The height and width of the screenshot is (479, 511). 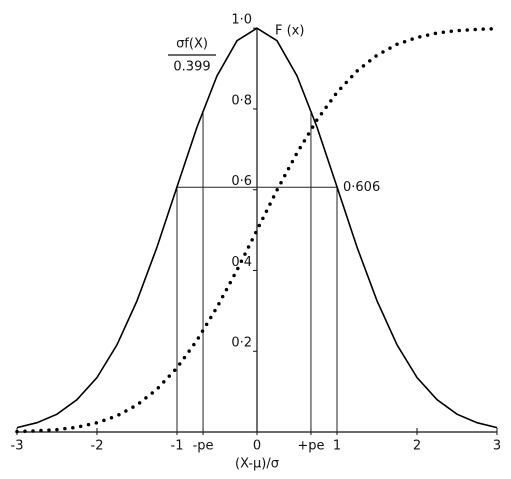 What do you see at coordinates (241, 100) in the screenshot?
I see `y-tick-label: 0·8` at bounding box center [241, 100].